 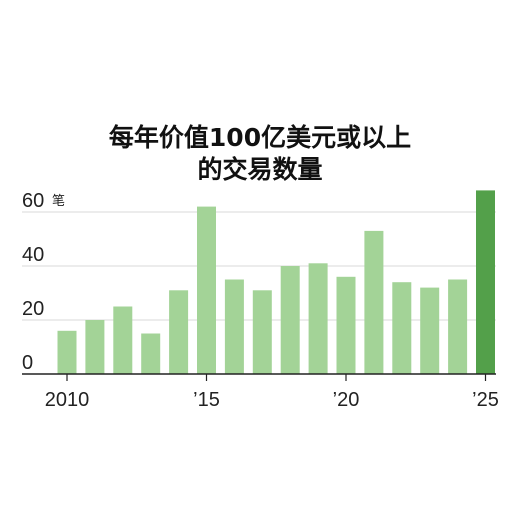 What do you see at coordinates (33, 201) in the screenshot?
I see `y-tick-label-60: 60` at bounding box center [33, 201].